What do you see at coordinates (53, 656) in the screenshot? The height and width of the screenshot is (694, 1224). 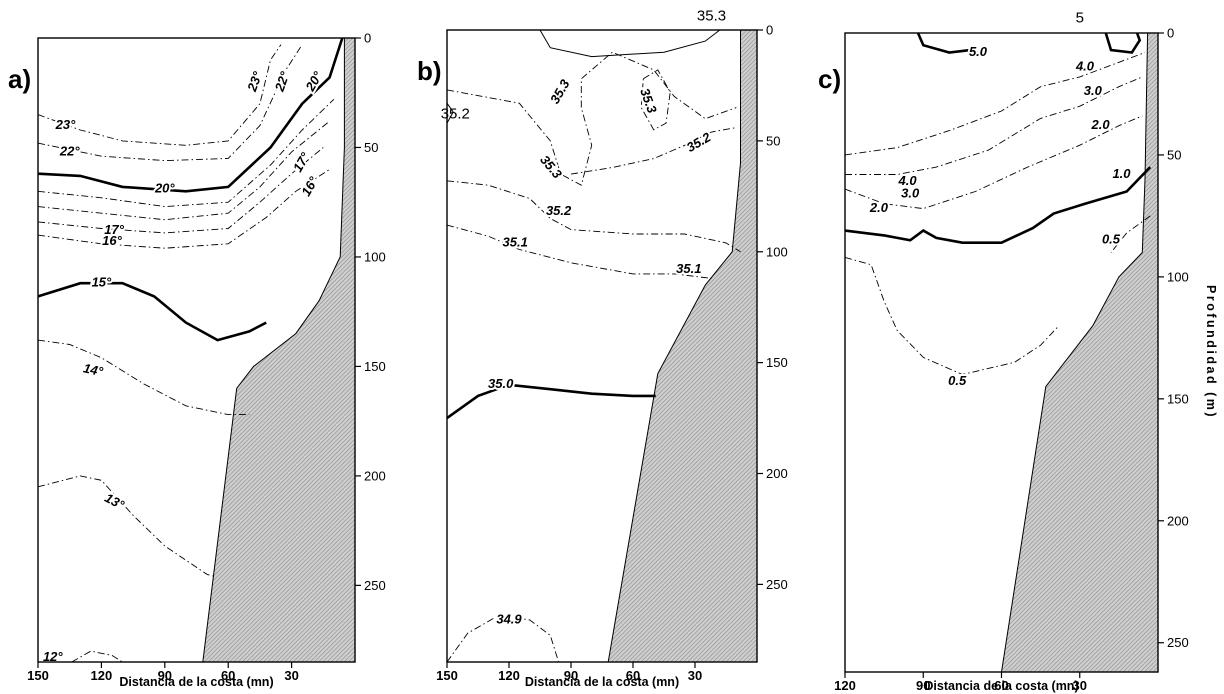 I see `contour-label: 12°` at bounding box center [53, 656].